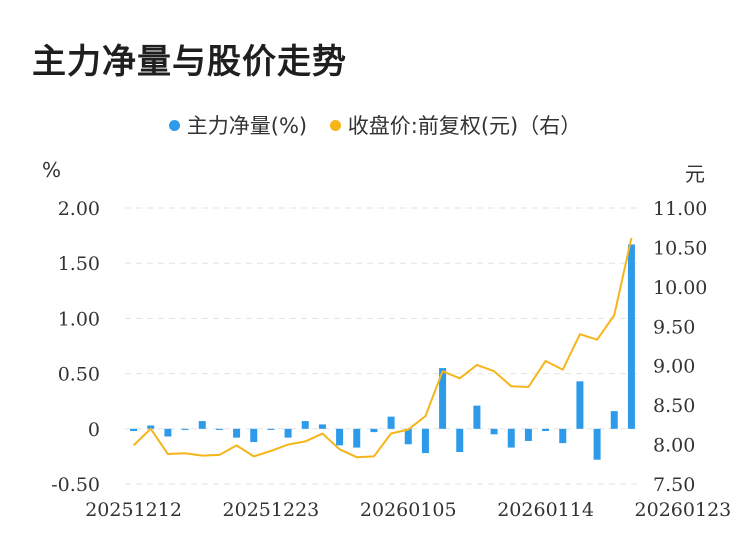 The width and height of the screenshot is (750, 558). I want to click on left-axis-tick: -0.50, so click(75, 485).